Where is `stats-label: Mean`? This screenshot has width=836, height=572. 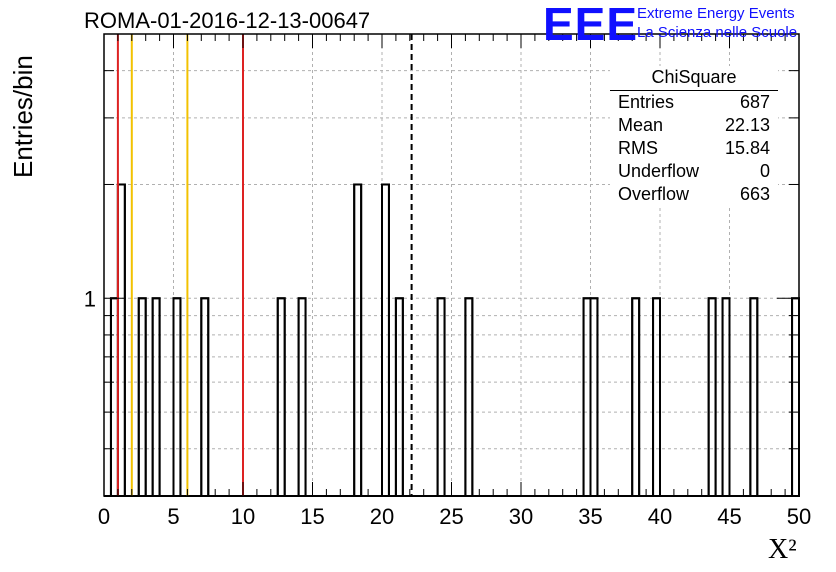 stats-label: Mean is located at coordinates (641, 125).